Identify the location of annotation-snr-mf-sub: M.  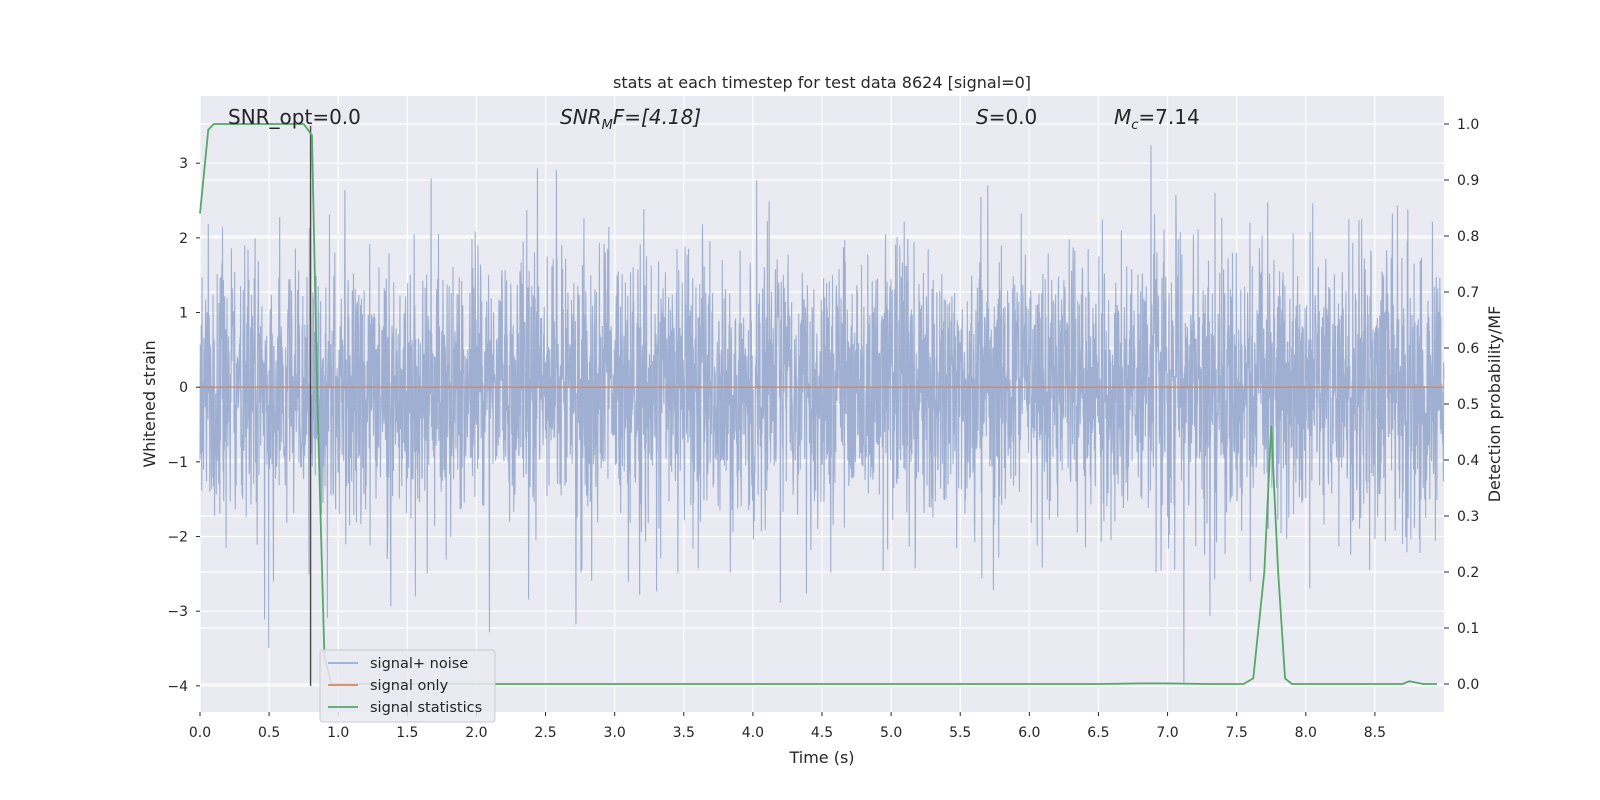
(607, 125).